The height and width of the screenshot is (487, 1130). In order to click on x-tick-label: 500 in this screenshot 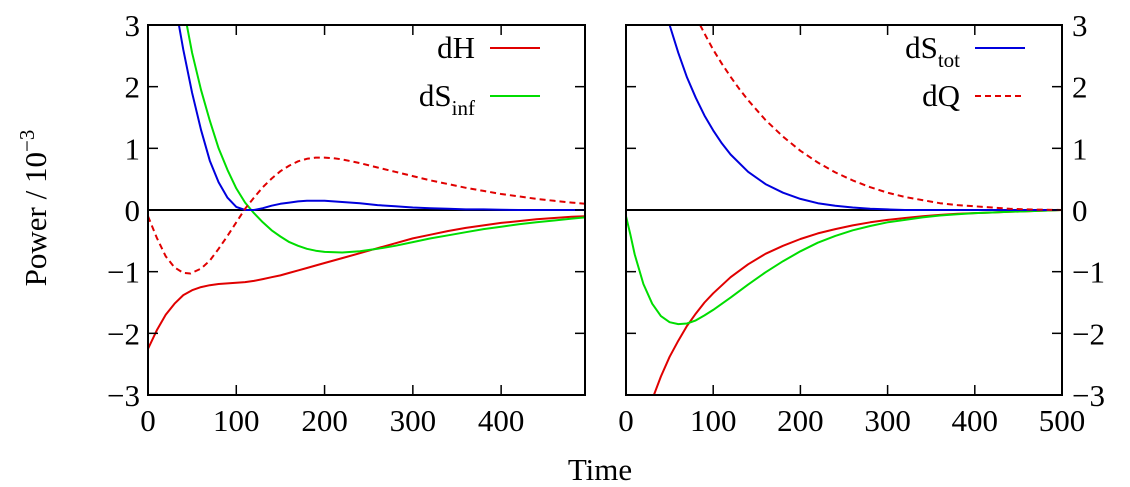, I will do `click(1062, 420)`.